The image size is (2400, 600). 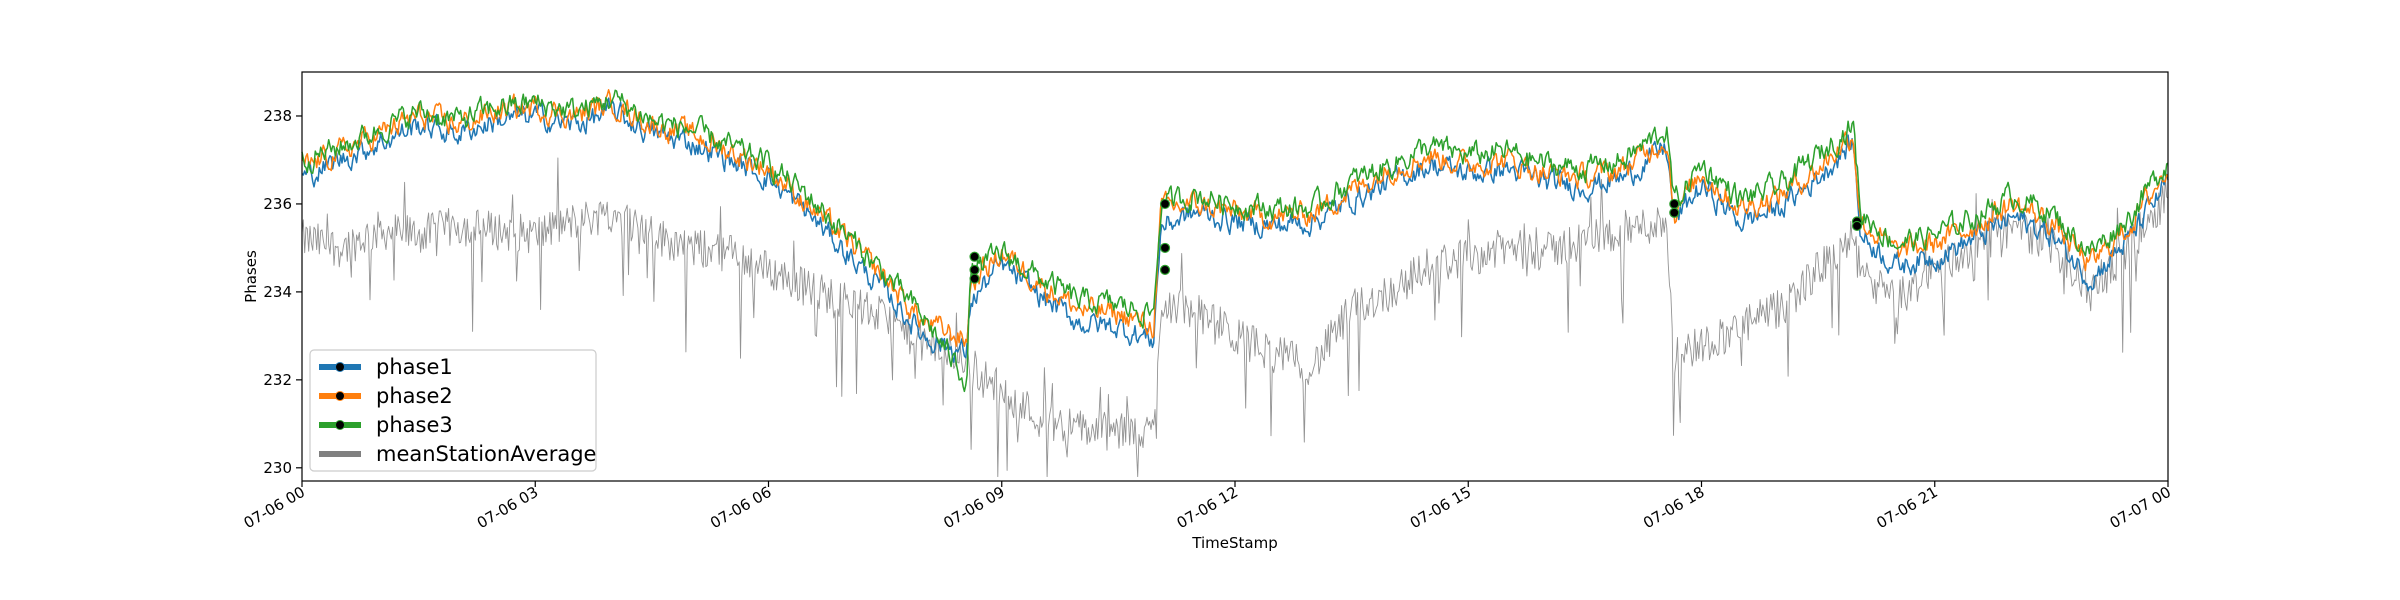 I want to click on y-axis-title: Phases, so click(x=251, y=276).